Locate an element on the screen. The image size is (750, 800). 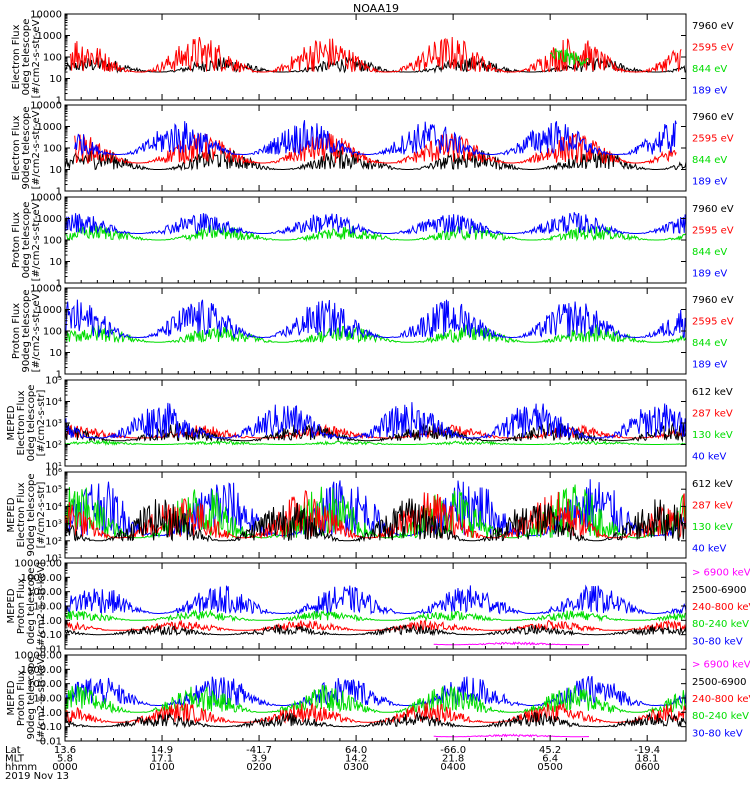
series-line-844-ev is located at coordinates (375, 333).